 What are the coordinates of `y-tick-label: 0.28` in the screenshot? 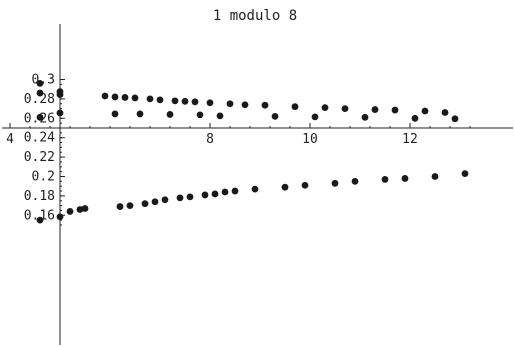 It's located at (39, 99).